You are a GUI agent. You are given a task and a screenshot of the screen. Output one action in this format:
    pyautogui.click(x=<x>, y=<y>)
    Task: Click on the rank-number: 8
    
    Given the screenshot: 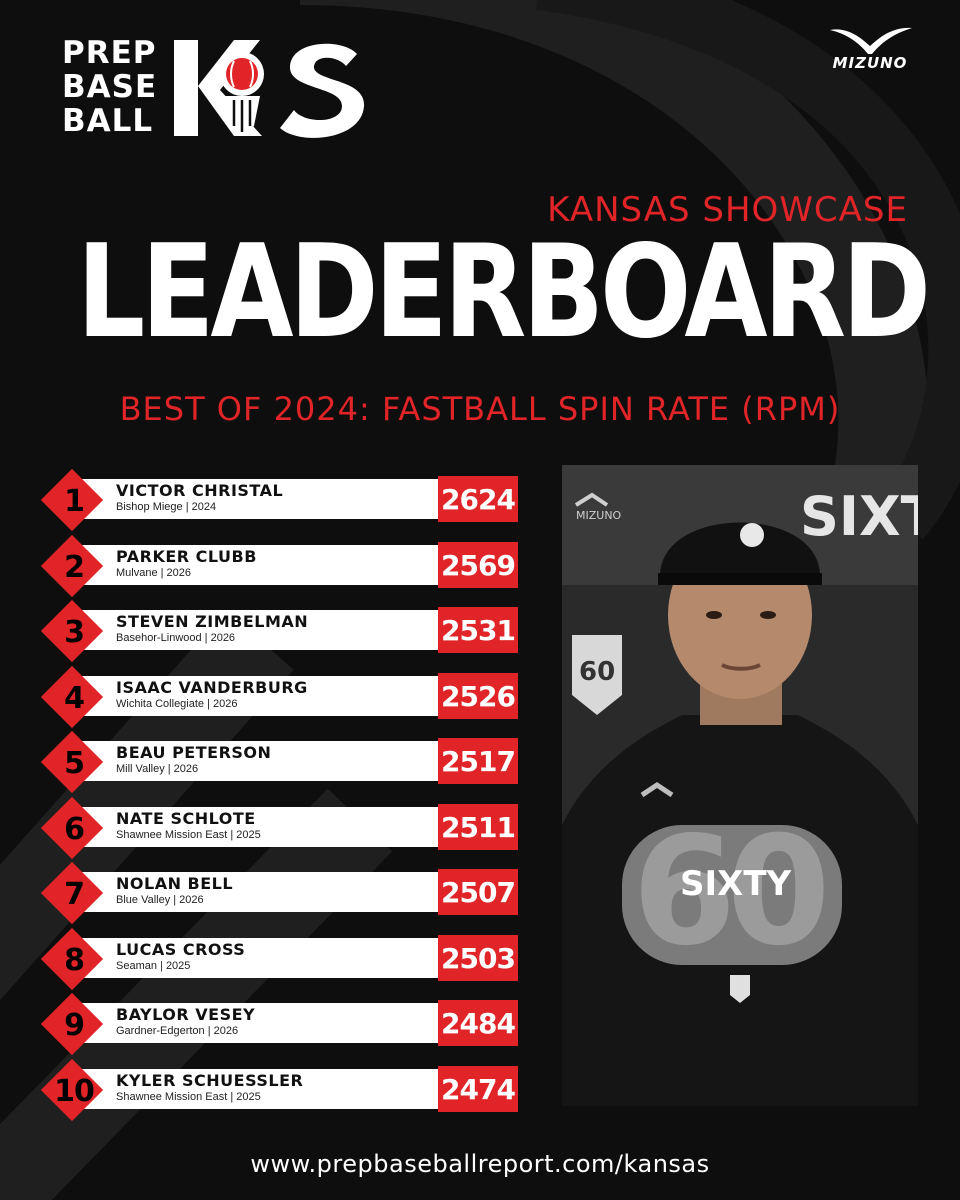 What is the action you would take?
    pyautogui.click(x=74, y=960)
    